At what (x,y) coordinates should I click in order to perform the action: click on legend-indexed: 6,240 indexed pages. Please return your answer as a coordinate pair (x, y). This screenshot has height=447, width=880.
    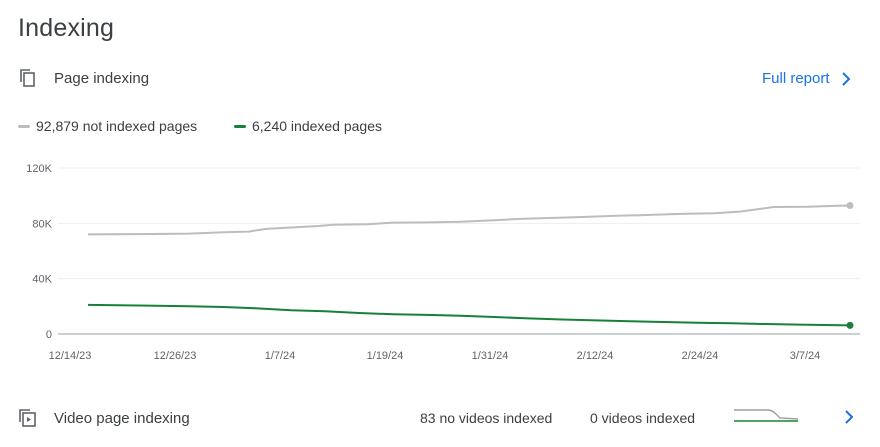
    Looking at the image, I should click on (308, 126).